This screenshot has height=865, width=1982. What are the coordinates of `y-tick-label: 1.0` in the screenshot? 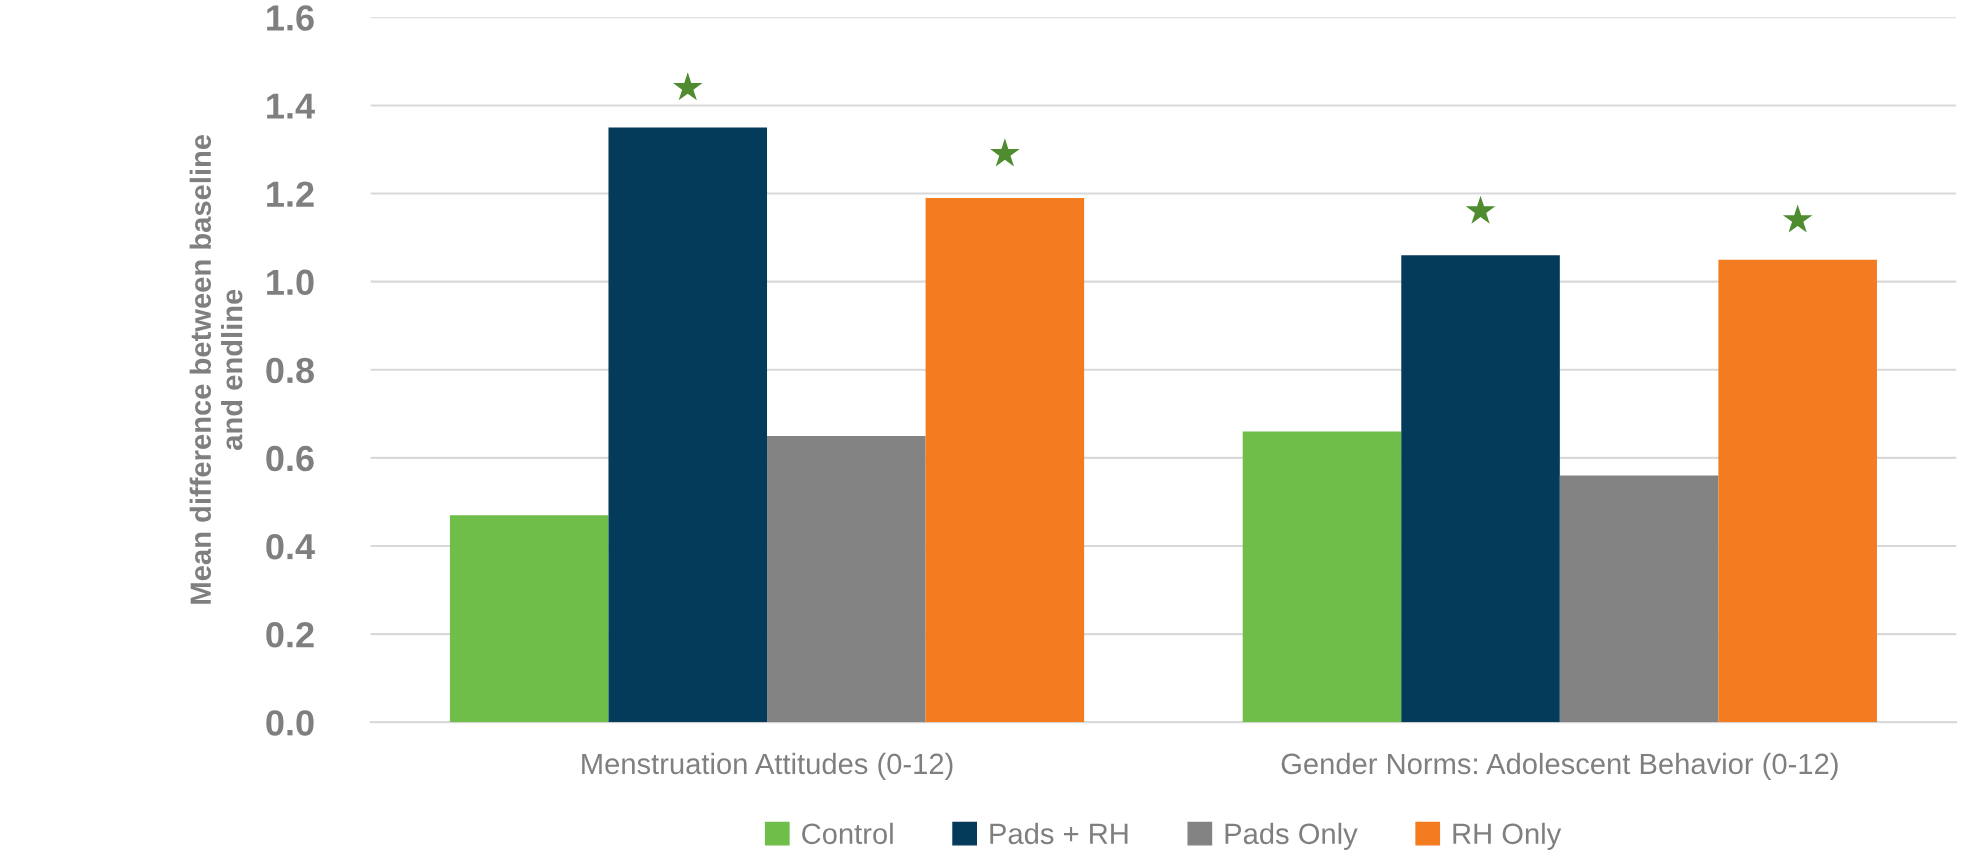 It's located at (290, 282).